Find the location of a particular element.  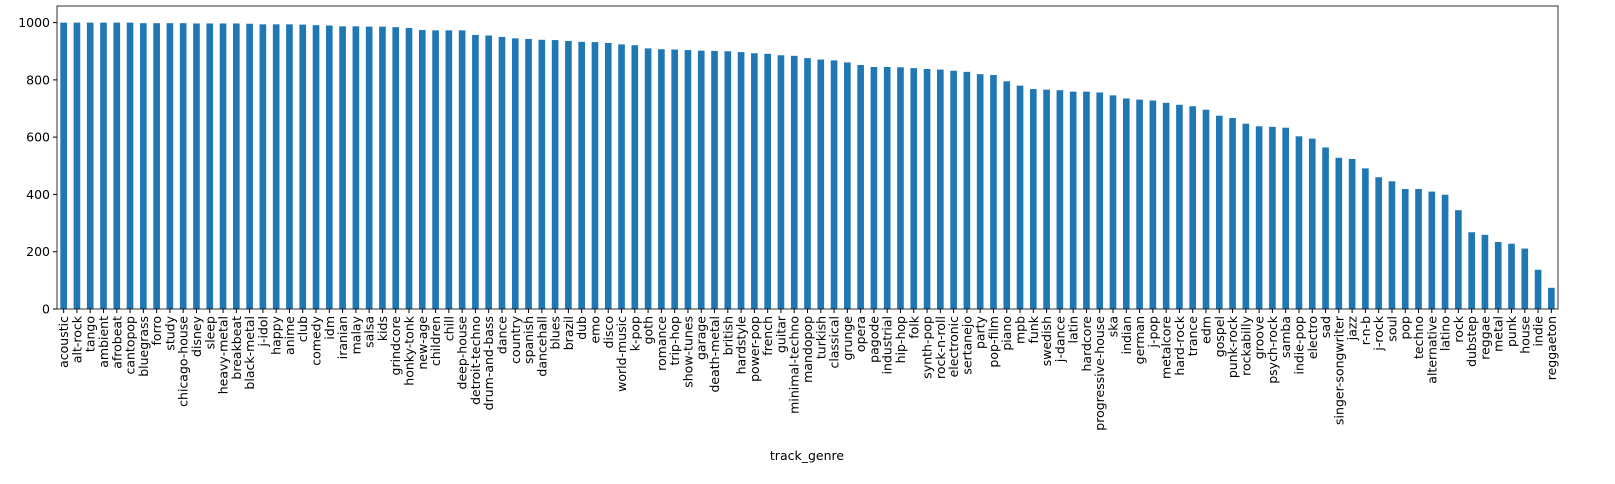

x-tick-label: new-age is located at coordinates (422, 343).